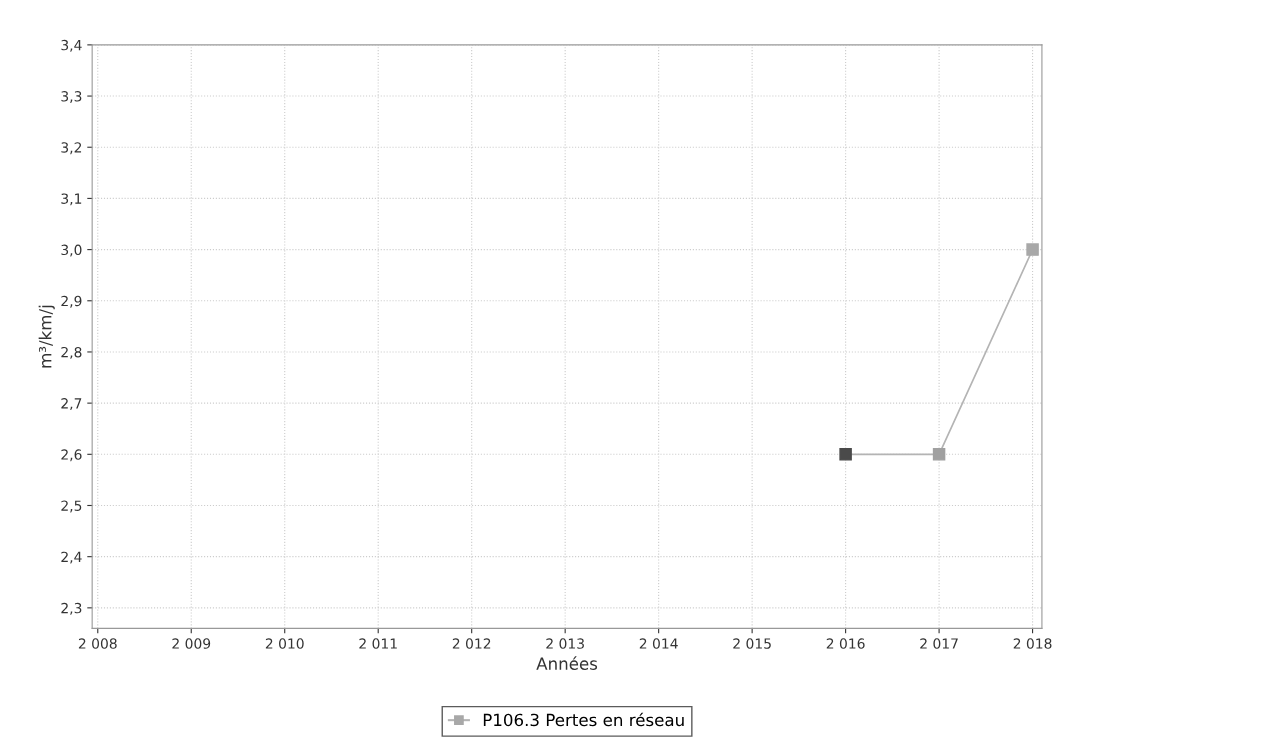  Describe the element at coordinates (97, 643) in the screenshot. I see `x-tick-label: 2 008` at that location.